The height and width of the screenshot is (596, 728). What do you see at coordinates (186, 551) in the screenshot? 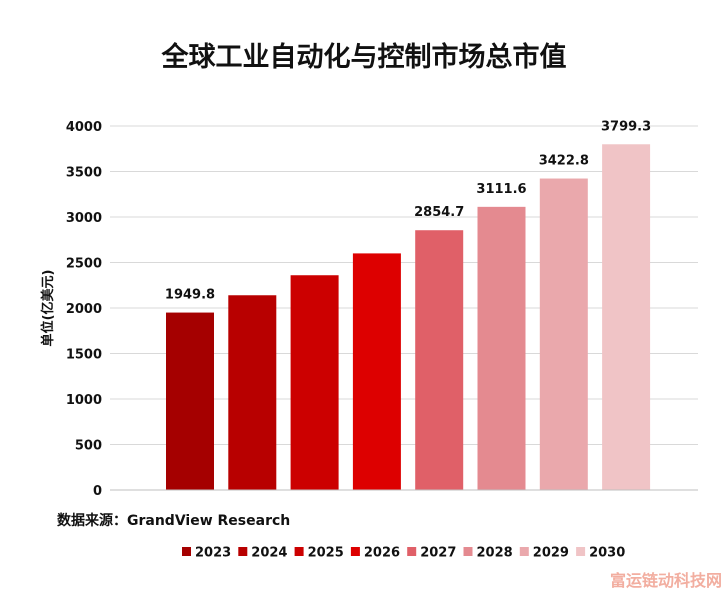
I see `legend-swatch-2023` at bounding box center [186, 551].